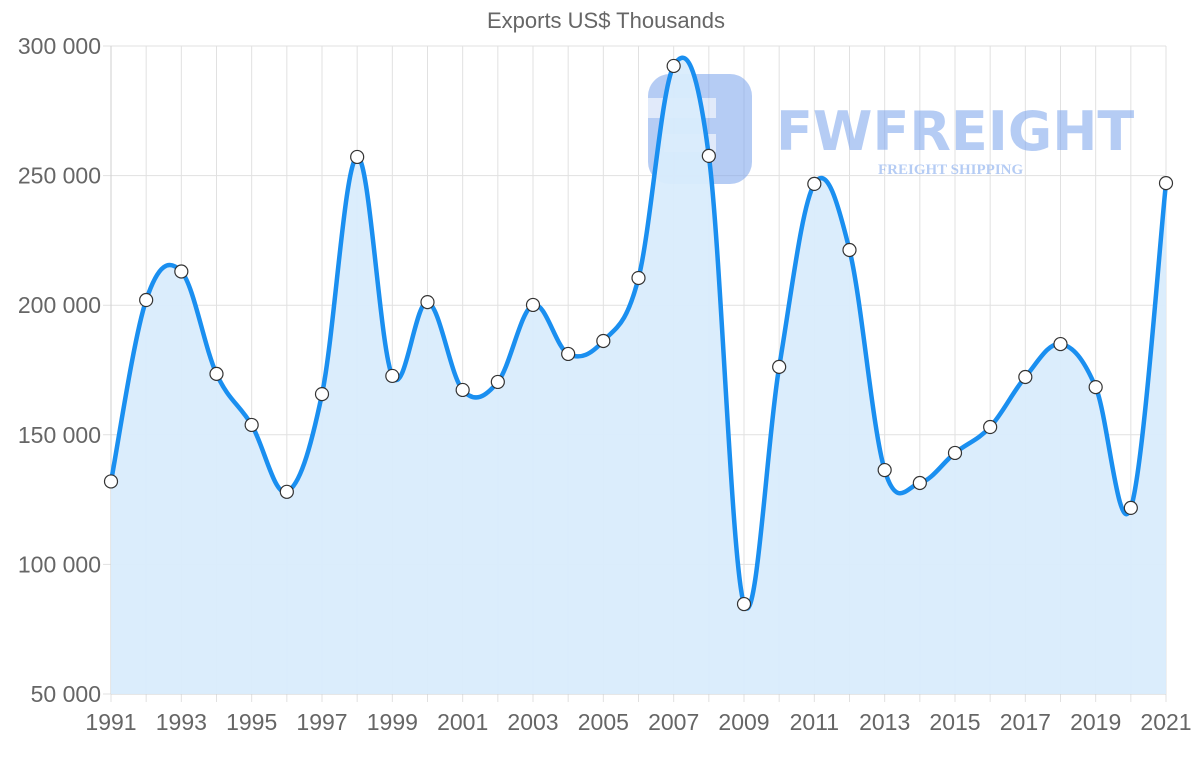  I want to click on y-tick-label: 200 000, so click(59, 305).